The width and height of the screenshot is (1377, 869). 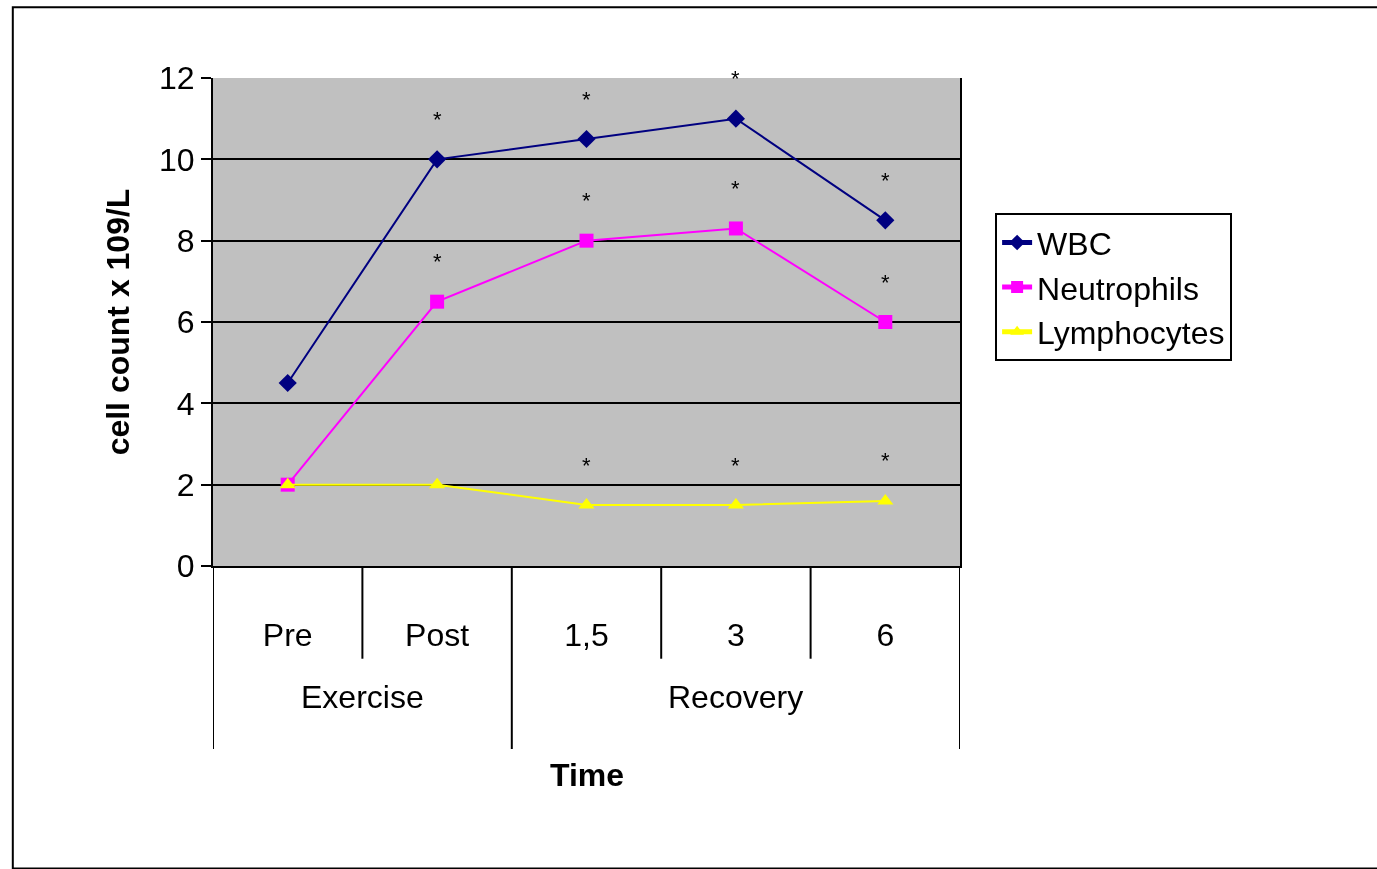 What do you see at coordinates (177, 78) in the screenshot?
I see `y-tick-label: 12` at bounding box center [177, 78].